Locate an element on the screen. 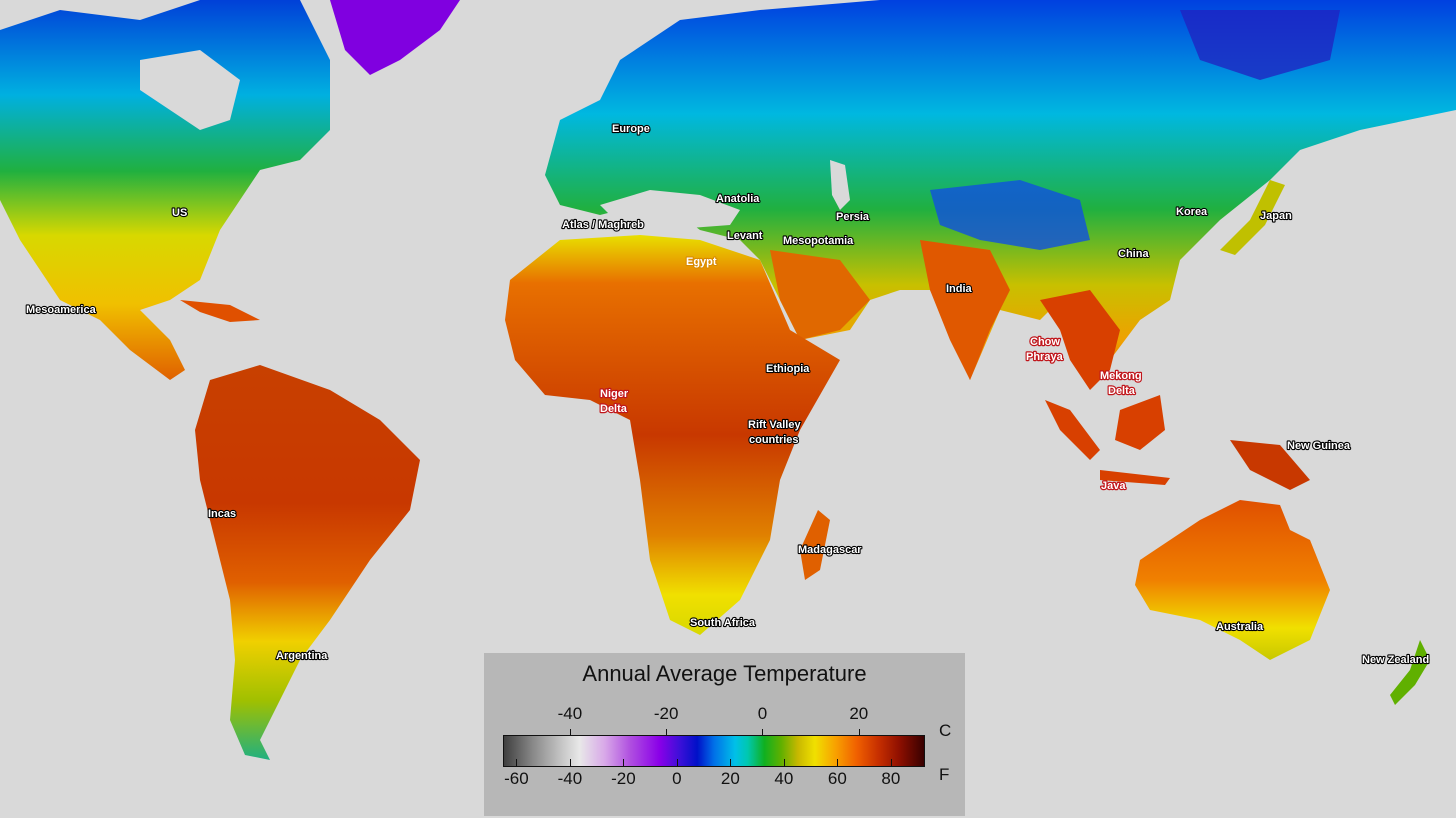 The image size is (1456, 818). label-anatolia: Anatolia is located at coordinates (738, 199).